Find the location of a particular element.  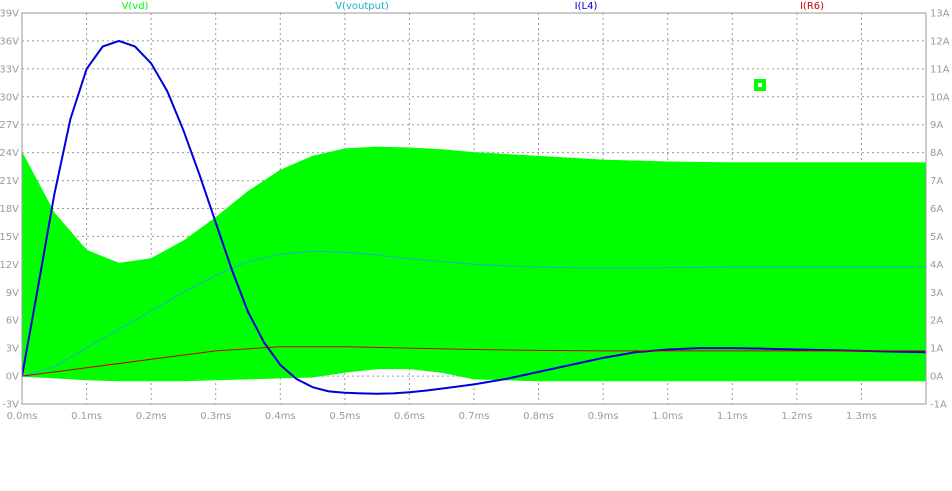

right-tick-label: 3A is located at coordinates (936, 293).